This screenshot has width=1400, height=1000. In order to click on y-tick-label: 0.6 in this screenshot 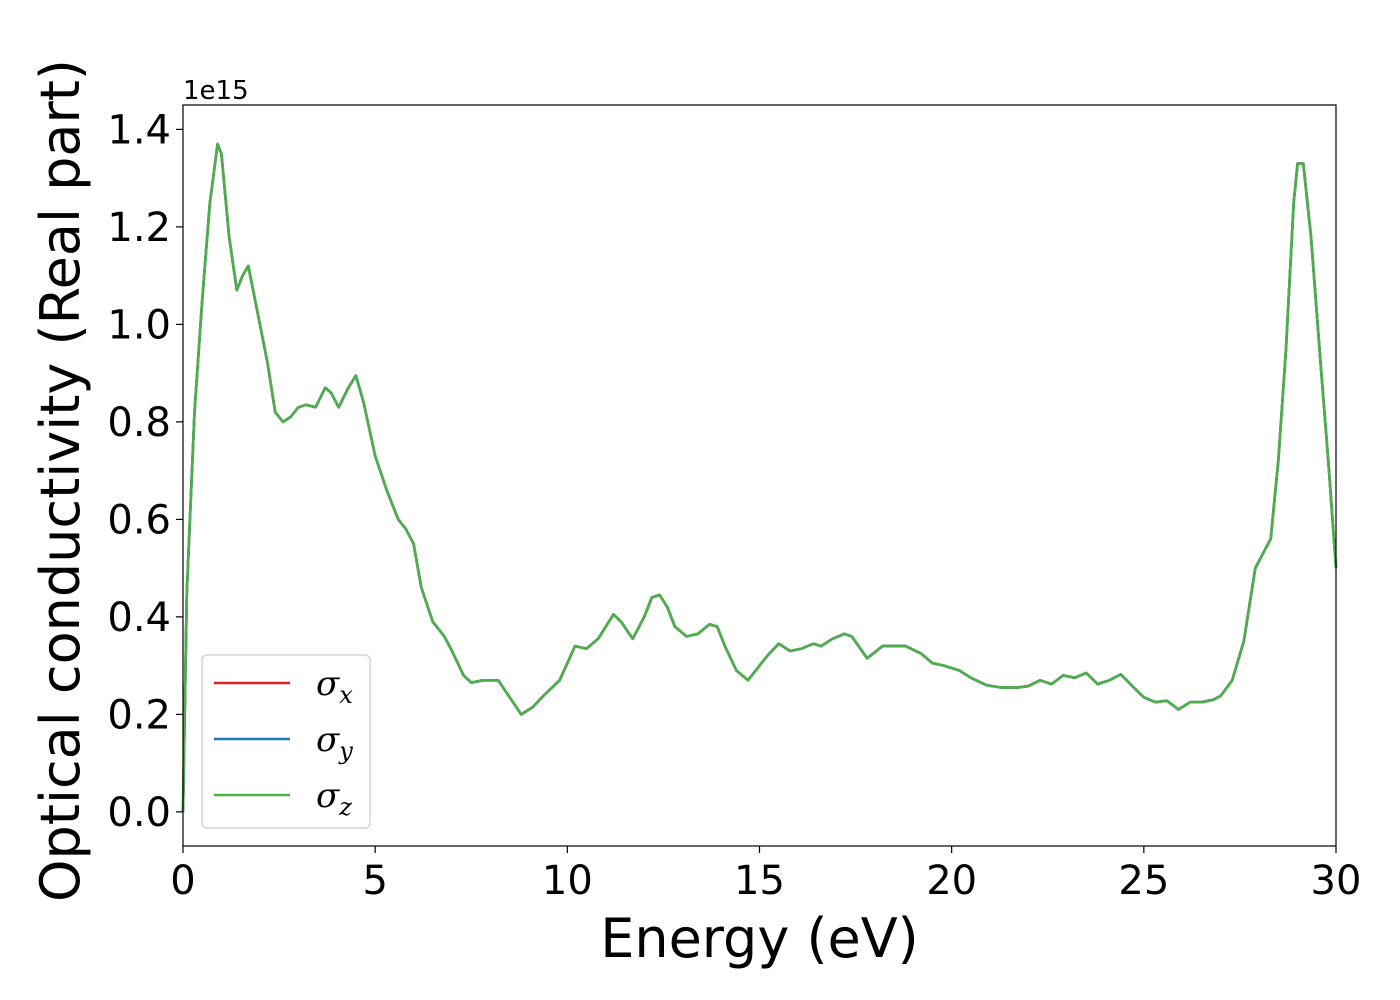, I will do `click(139, 520)`.